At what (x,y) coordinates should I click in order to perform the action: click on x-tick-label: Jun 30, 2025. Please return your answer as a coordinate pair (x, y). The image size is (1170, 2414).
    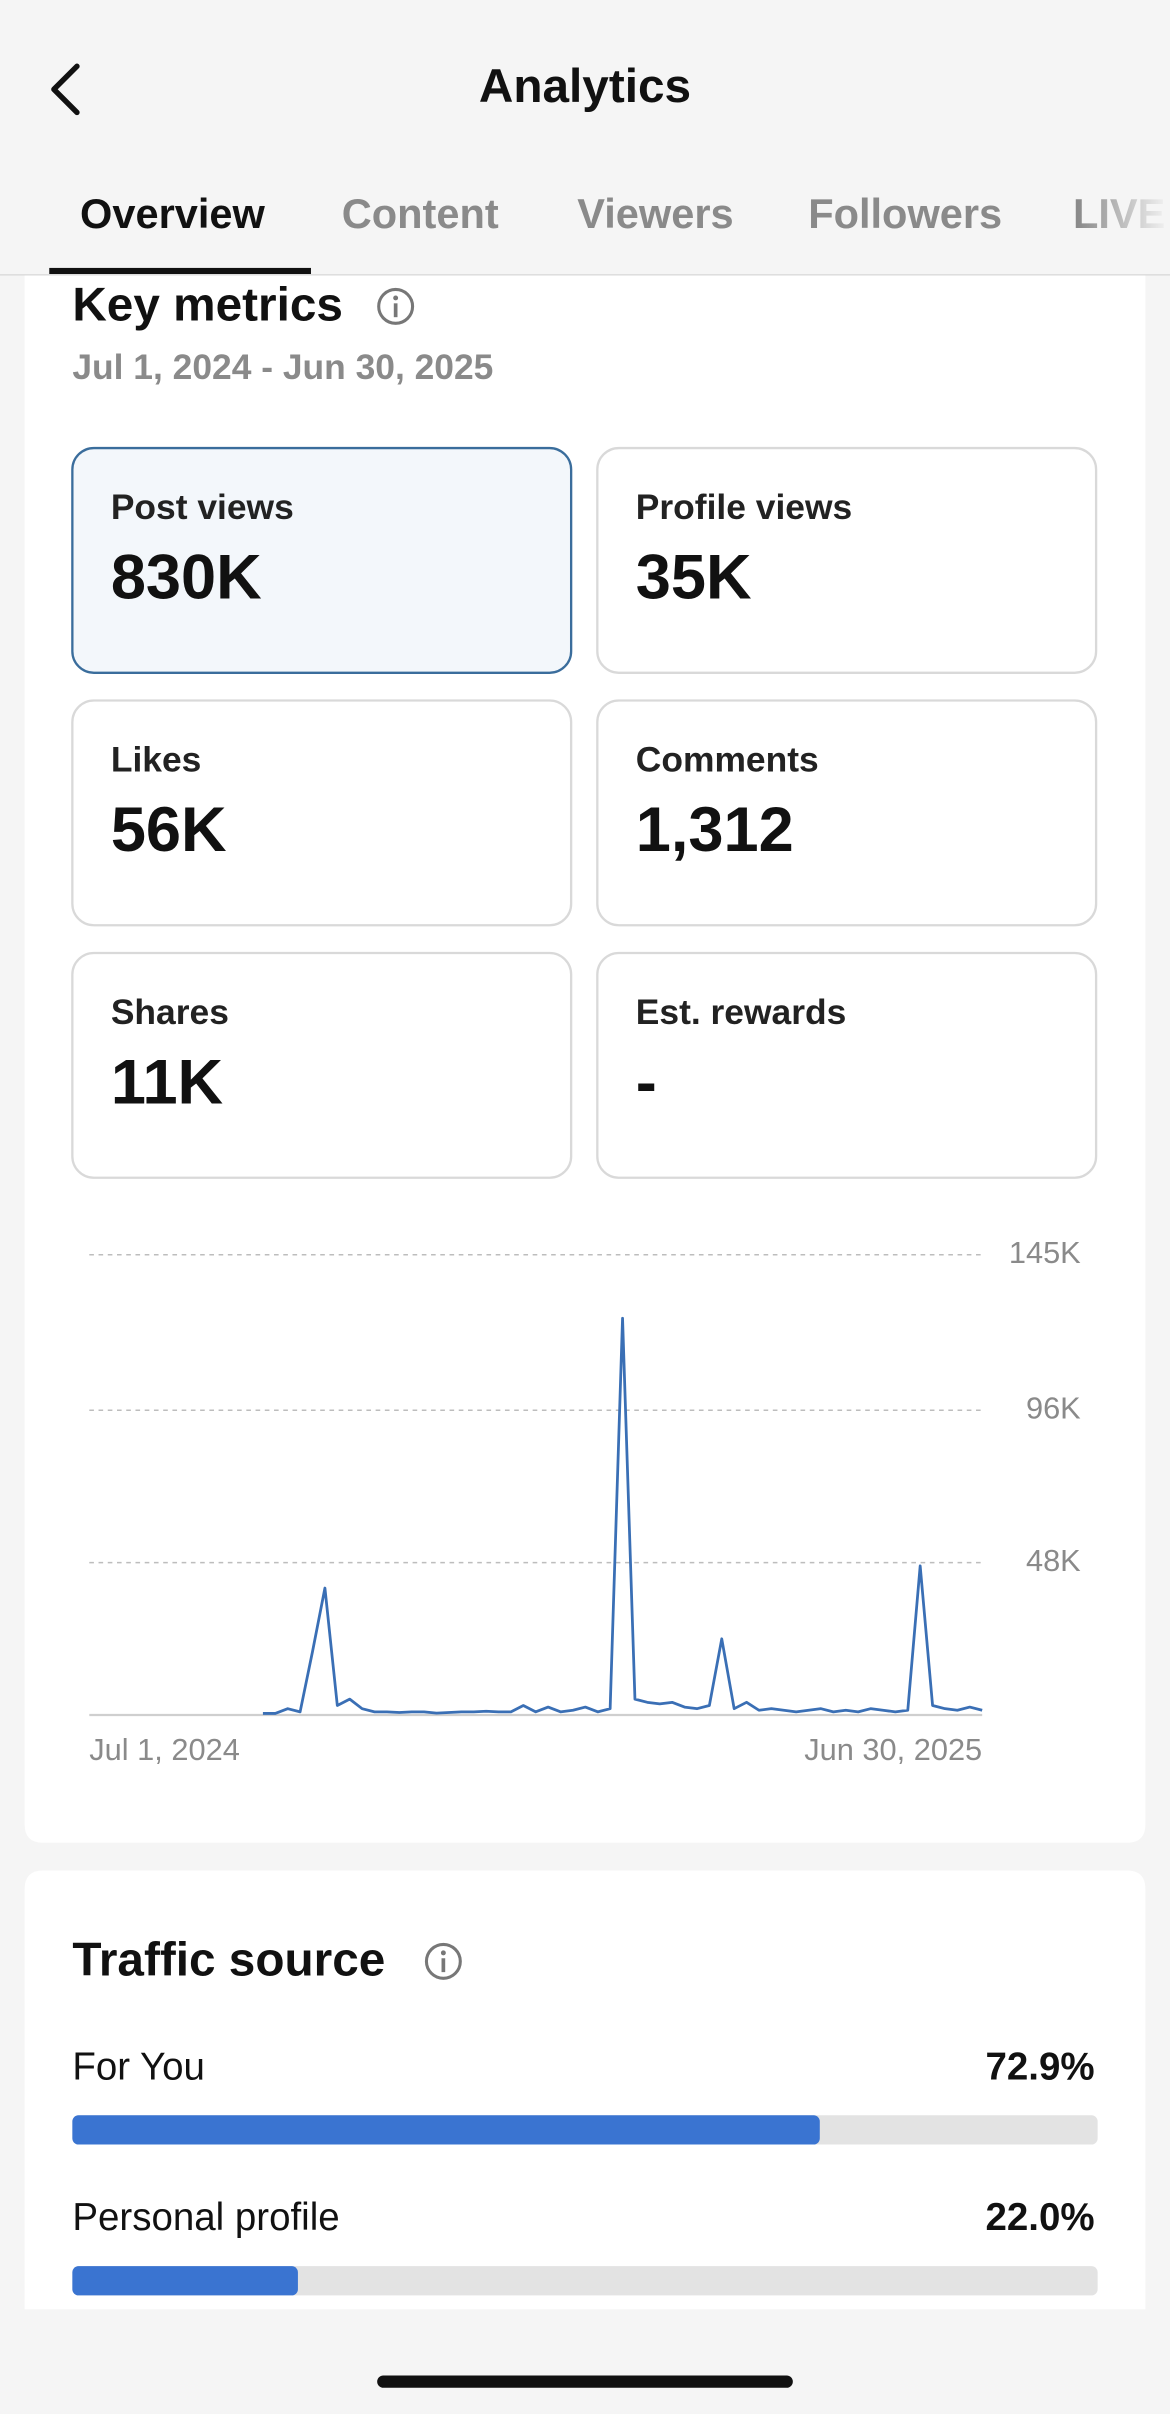
    Looking at the image, I should click on (893, 1749).